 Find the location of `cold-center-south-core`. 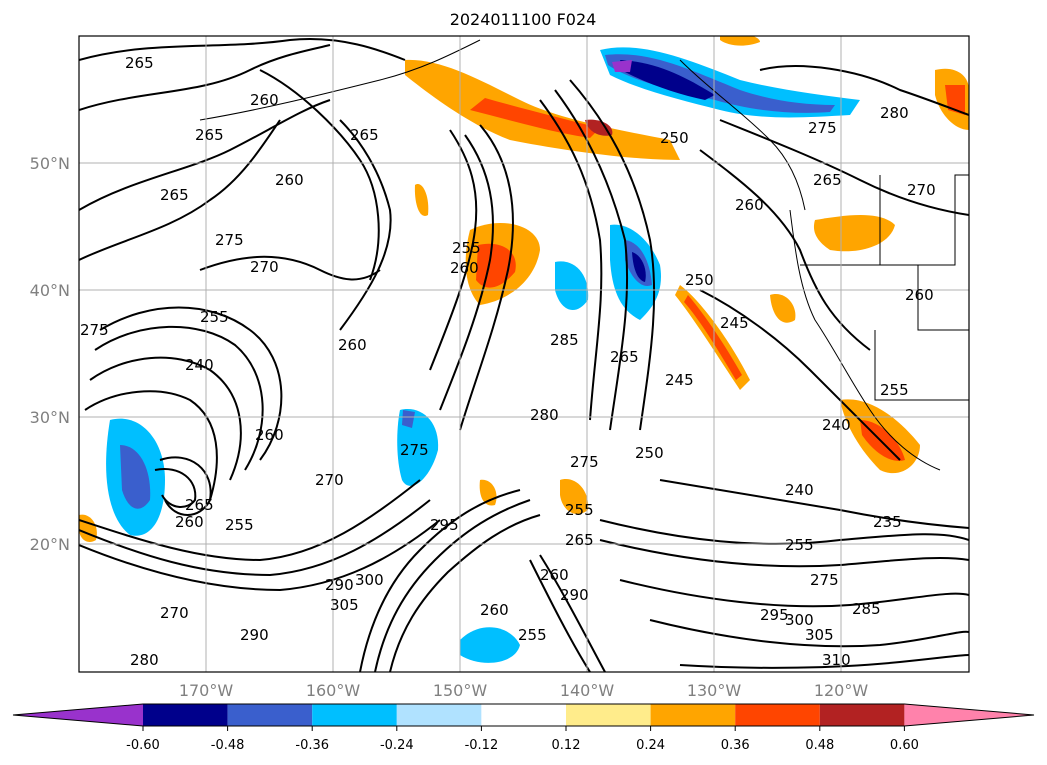

cold-center-south-core is located at coordinates (408, 419).